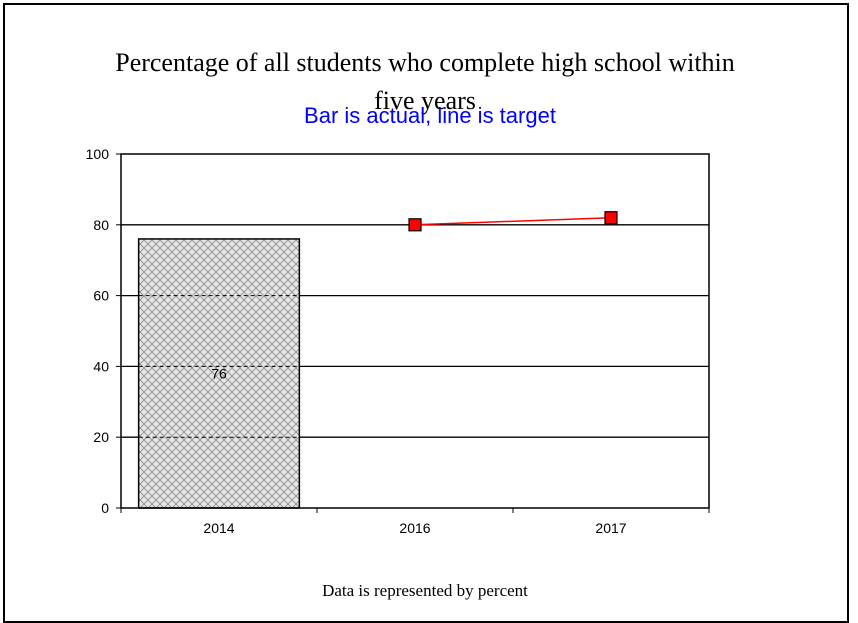 The width and height of the screenshot is (858, 623). What do you see at coordinates (414, 528) in the screenshot?
I see `x-tick-label-2016: 2016` at bounding box center [414, 528].